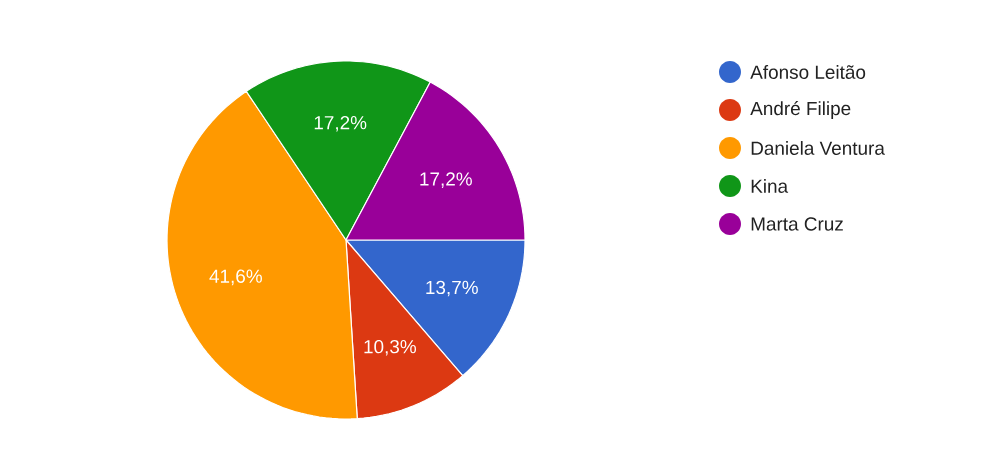 The width and height of the screenshot is (1002, 464). Describe the element at coordinates (235, 277) in the screenshot. I see `data-label: 41,6%` at that location.